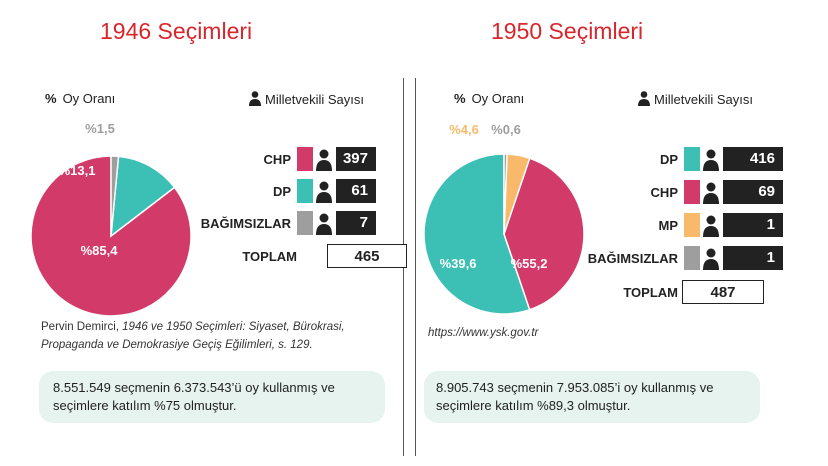  I want to click on pie-label-dp: %13,1, so click(77, 170).